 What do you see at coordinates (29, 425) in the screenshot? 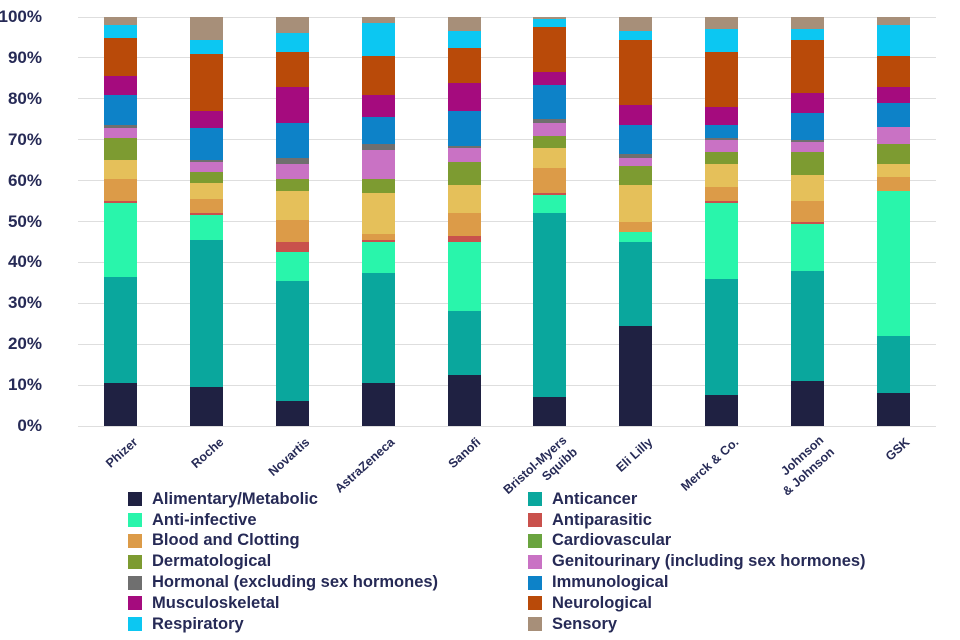
I see `y-axis-tick-label: 0%` at bounding box center [29, 425].